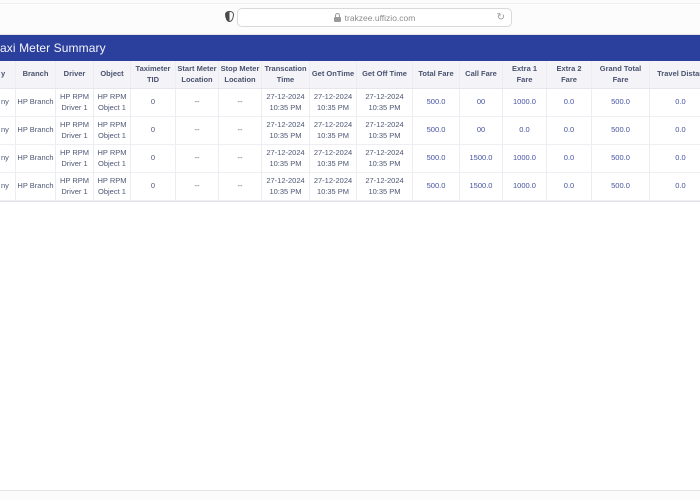  Describe the element at coordinates (350, 3) in the screenshot. I see `window-top-divider` at that location.